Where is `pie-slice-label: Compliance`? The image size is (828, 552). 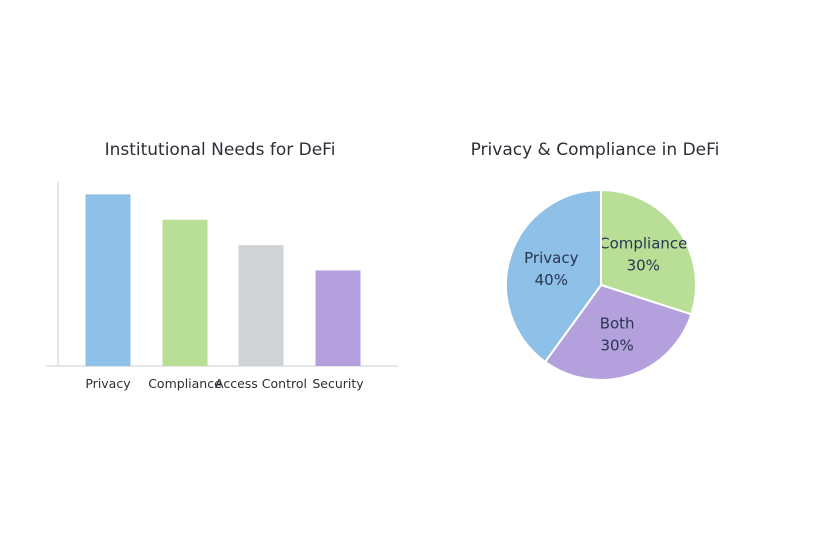
pie-slice-label: Compliance is located at coordinates (643, 243).